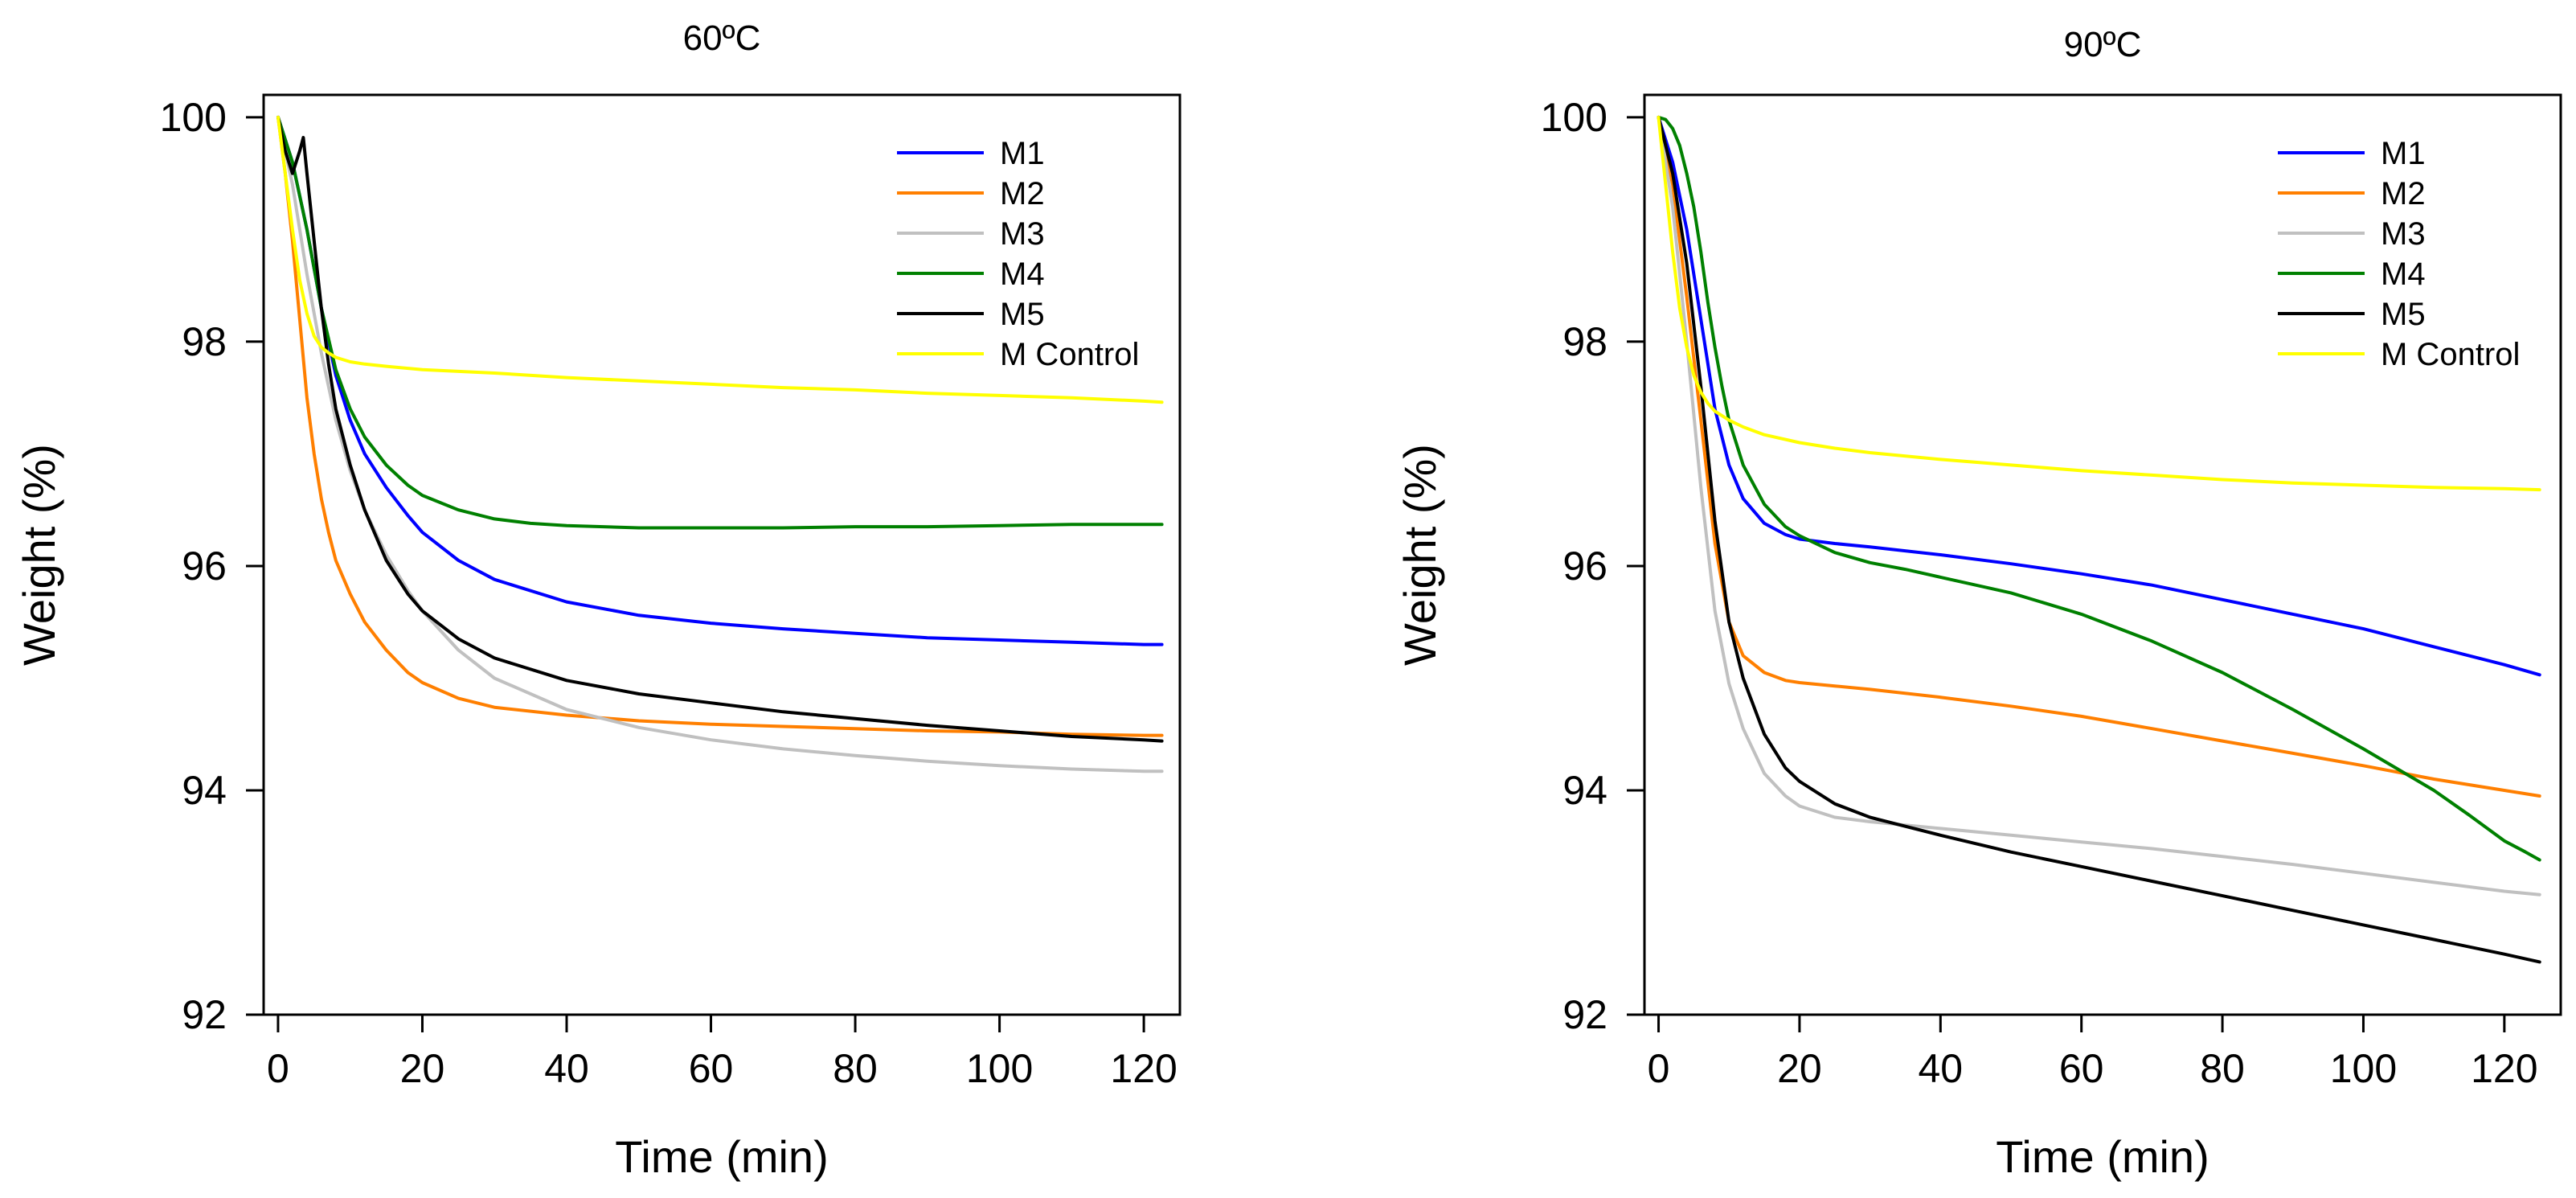 The image size is (2576, 1198). I want to click on chart-title: 90ºC, so click(2103, 44).